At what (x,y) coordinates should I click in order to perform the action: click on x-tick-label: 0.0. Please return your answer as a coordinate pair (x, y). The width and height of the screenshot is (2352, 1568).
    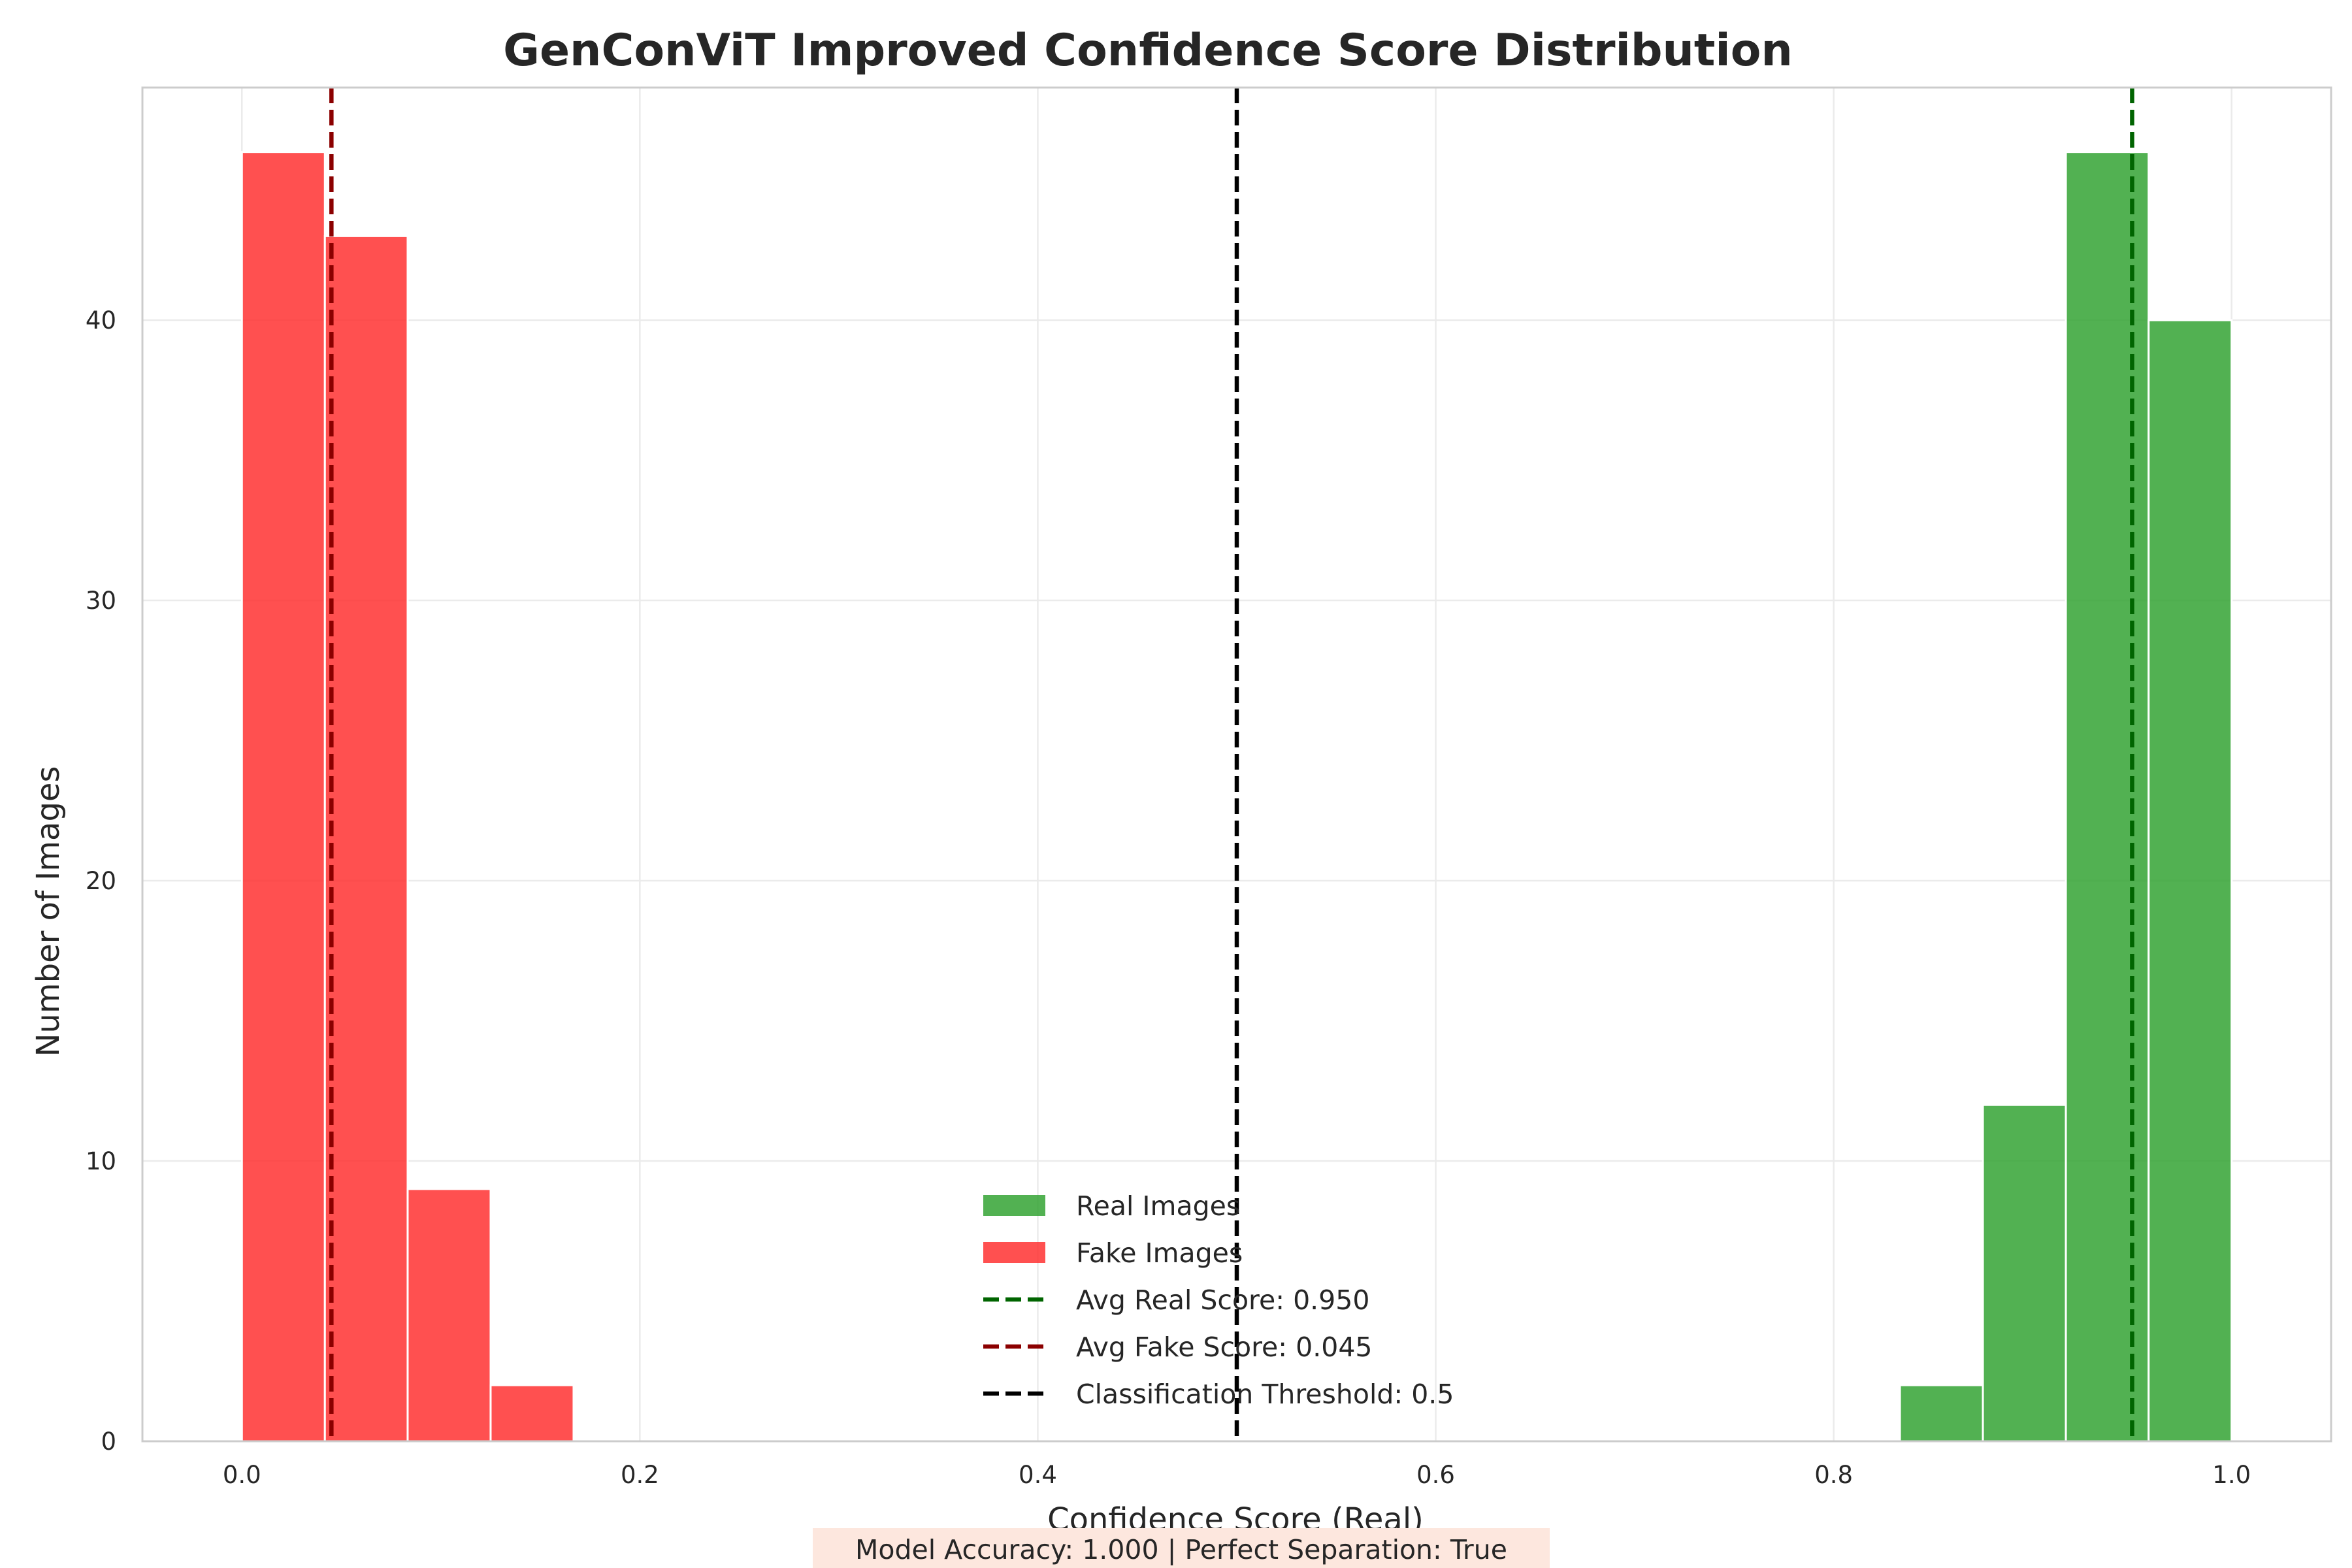
    Looking at the image, I should click on (242, 1475).